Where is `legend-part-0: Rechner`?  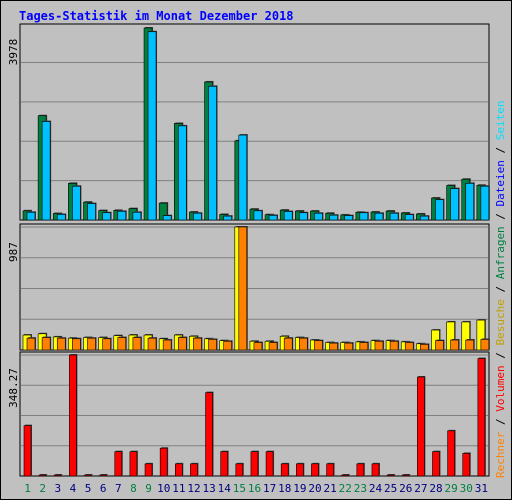 legend-part-0: Rechner is located at coordinates (500, 454).